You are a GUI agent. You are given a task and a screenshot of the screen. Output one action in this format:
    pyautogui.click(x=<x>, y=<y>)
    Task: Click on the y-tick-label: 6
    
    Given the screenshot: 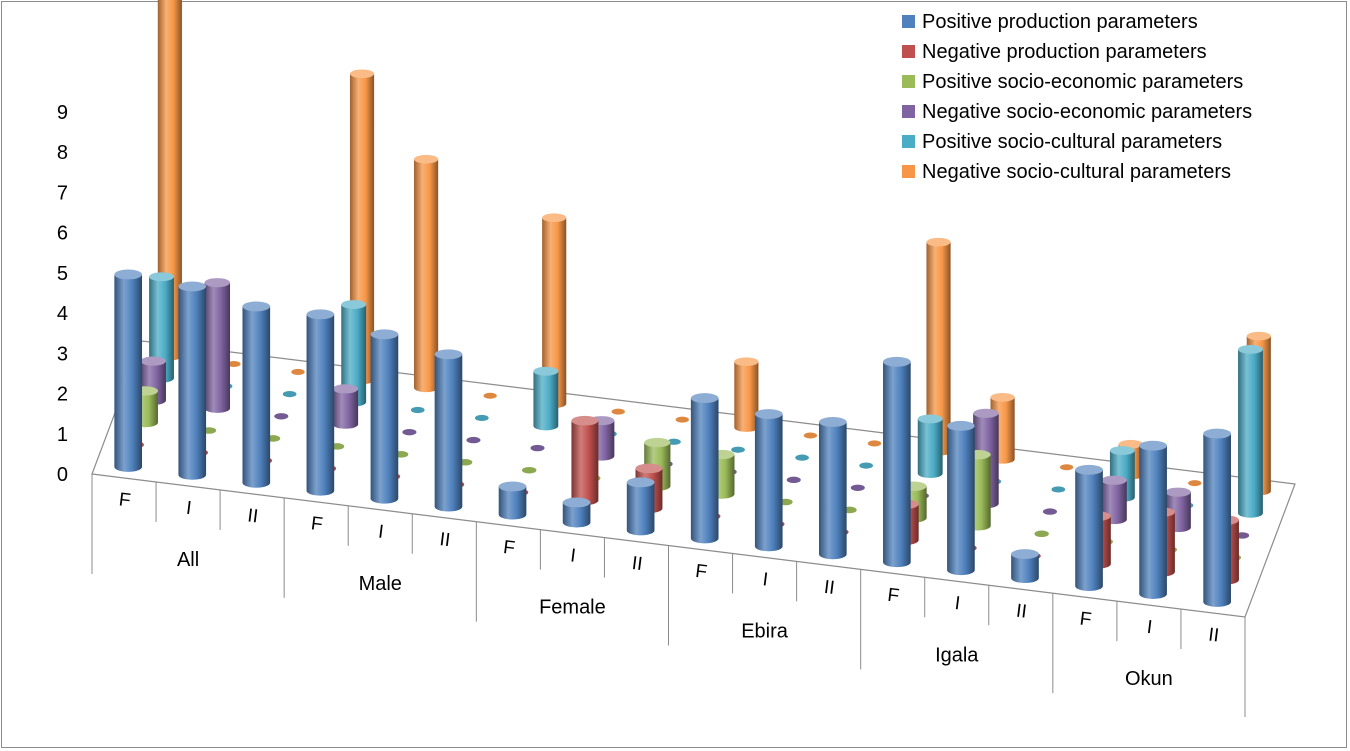 What is the action you would take?
    pyautogui.click(x=62, y=234)
    